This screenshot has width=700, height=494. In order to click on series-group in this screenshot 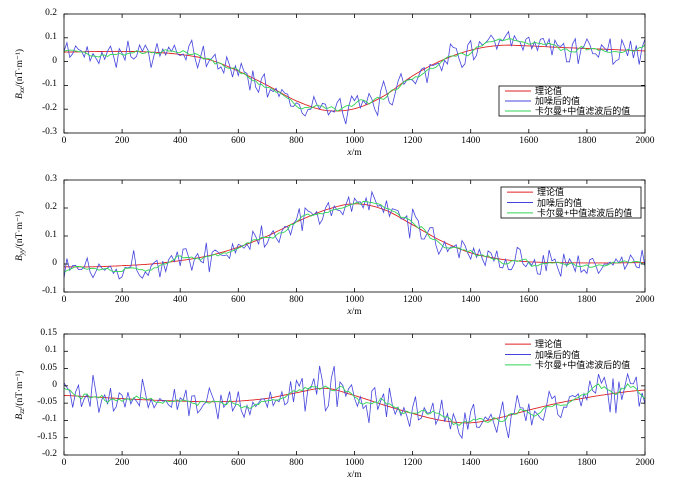, I will do `click(354, 402)`.